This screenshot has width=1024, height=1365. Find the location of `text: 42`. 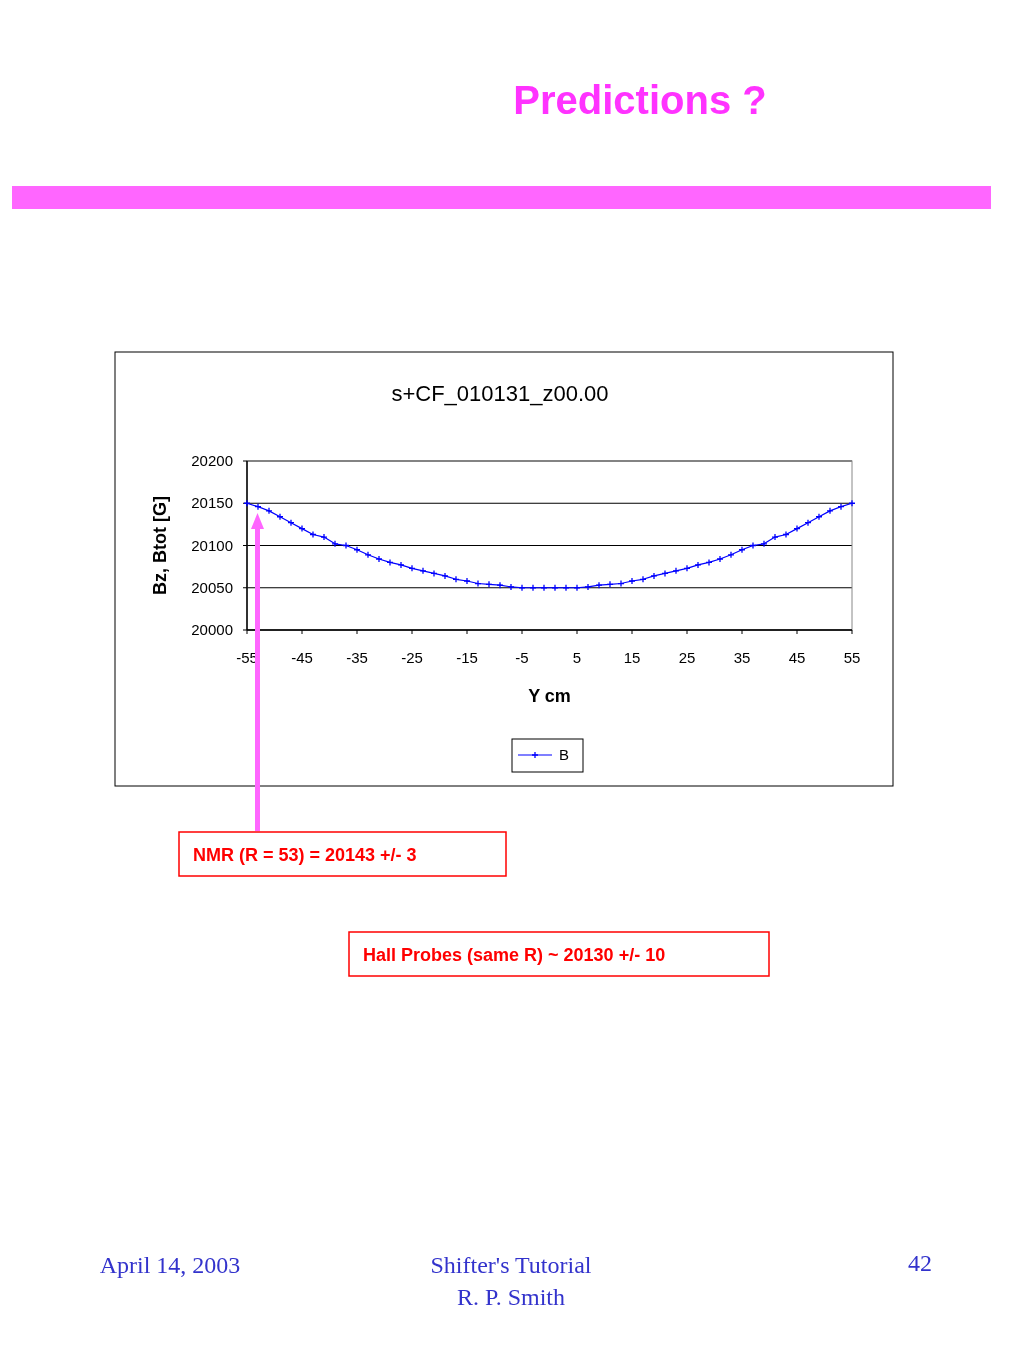

text: 42 is located at coordinates (920, 1263).